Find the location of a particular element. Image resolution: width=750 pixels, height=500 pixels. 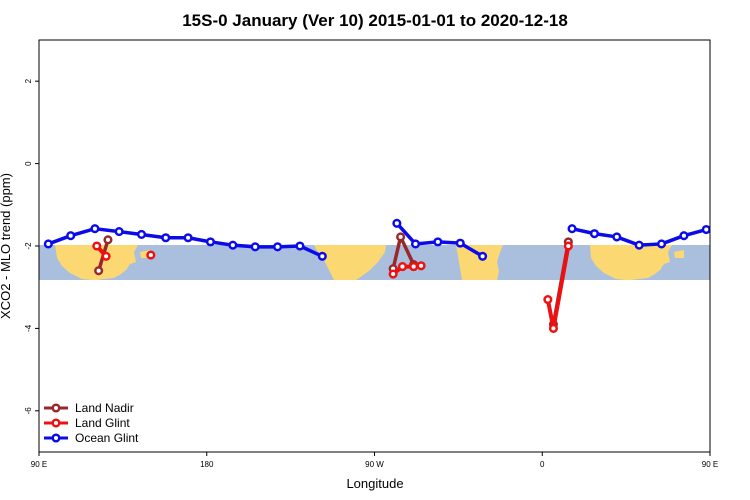

legend-item-land-nadir: Land Nadir is located at coordinates (89, 408).